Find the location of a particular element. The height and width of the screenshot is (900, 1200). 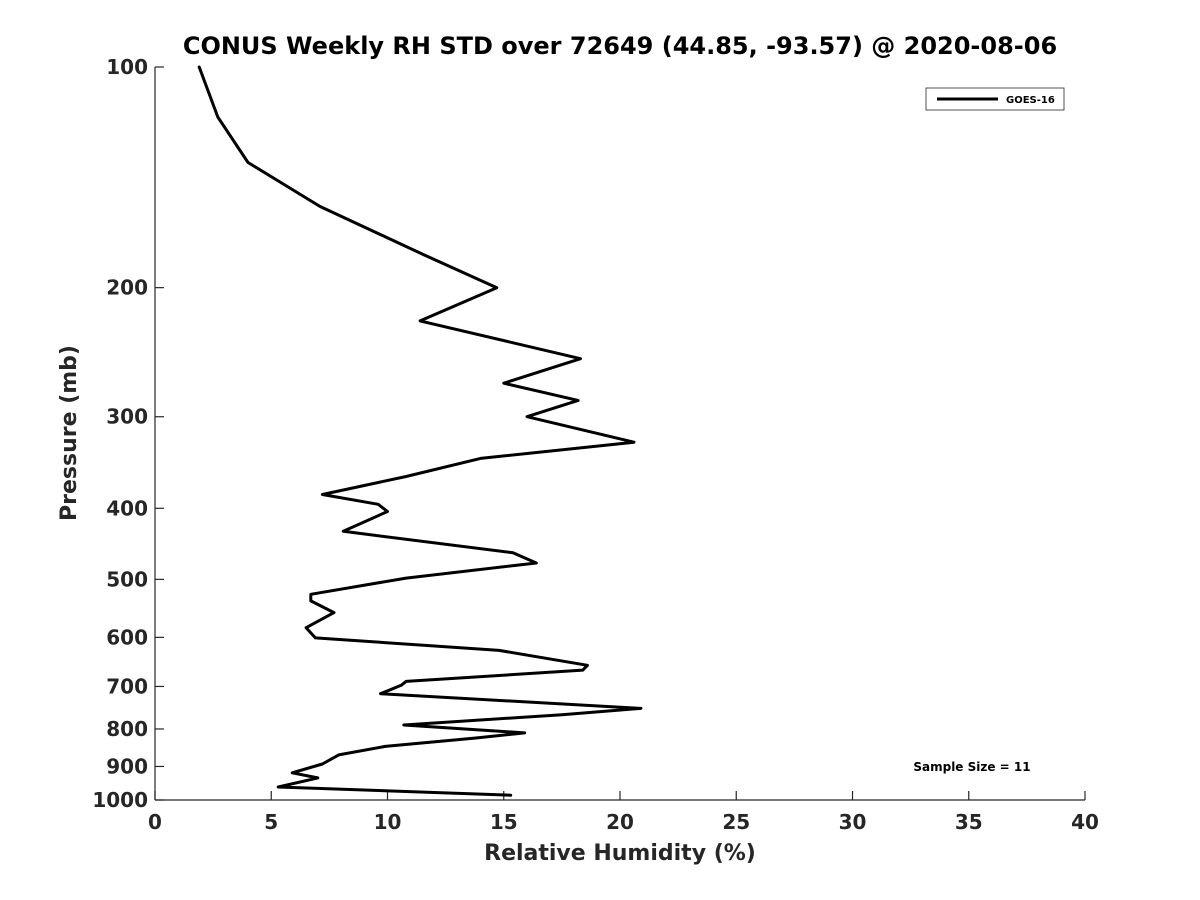

y-tick-label: 200 is located at coordinates (127, 288).